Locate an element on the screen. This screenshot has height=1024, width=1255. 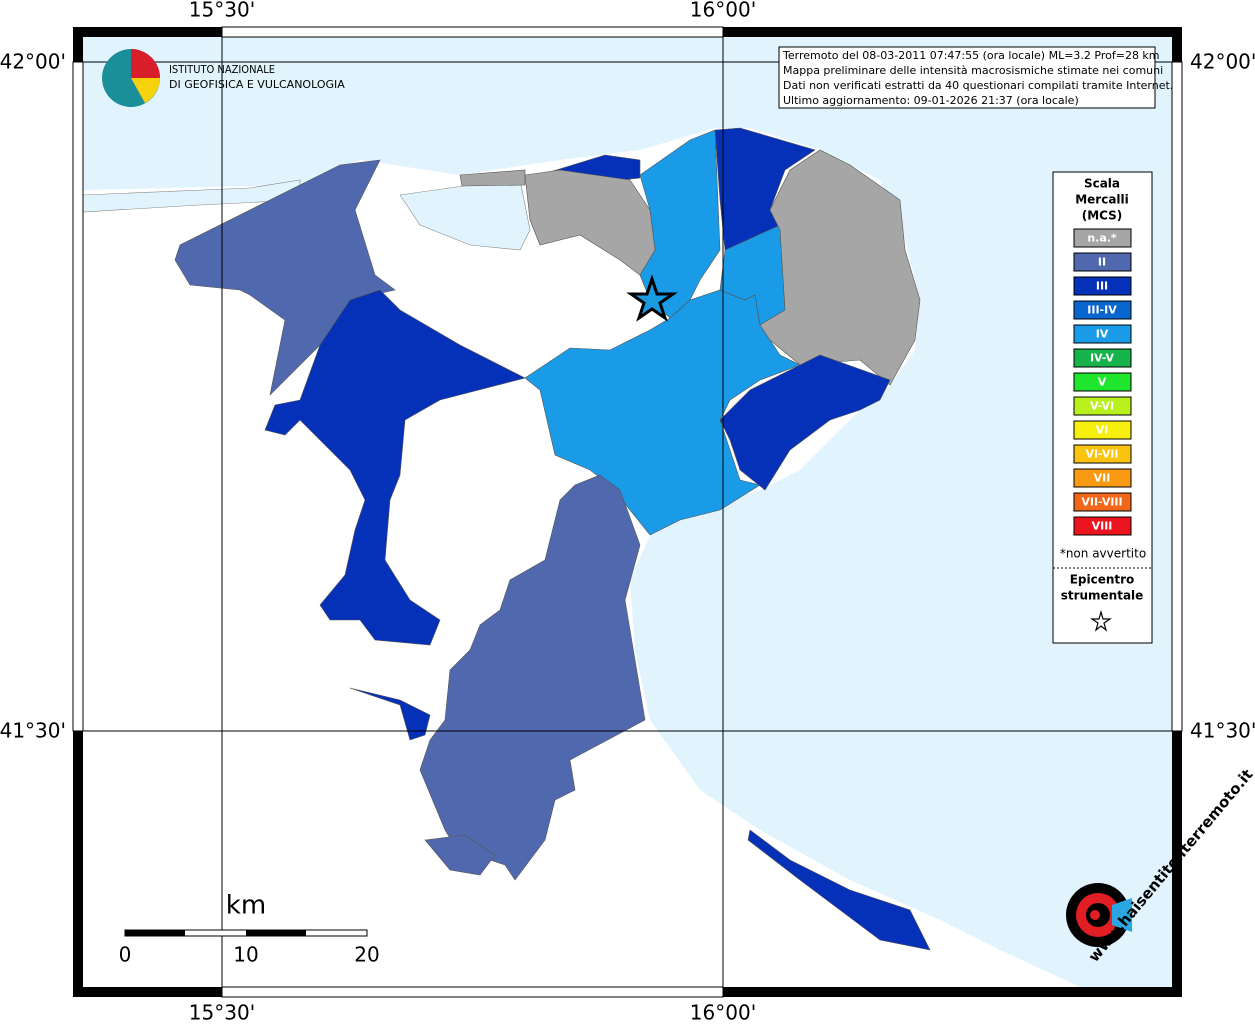
scale-tick: 20 is located at coordinates (366, 955).